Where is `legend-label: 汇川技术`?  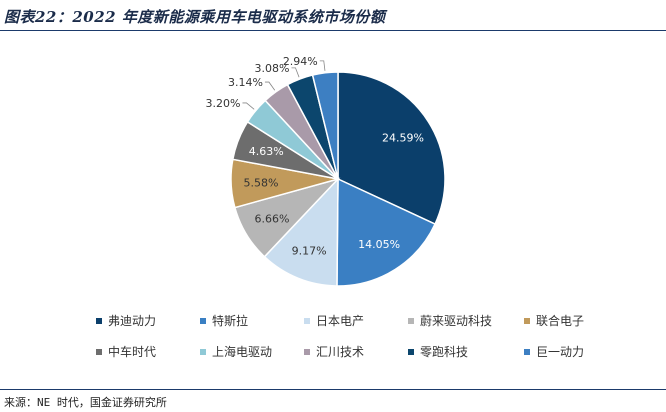 legend-label: 汇川技术 is located at coordinates (340, 352).